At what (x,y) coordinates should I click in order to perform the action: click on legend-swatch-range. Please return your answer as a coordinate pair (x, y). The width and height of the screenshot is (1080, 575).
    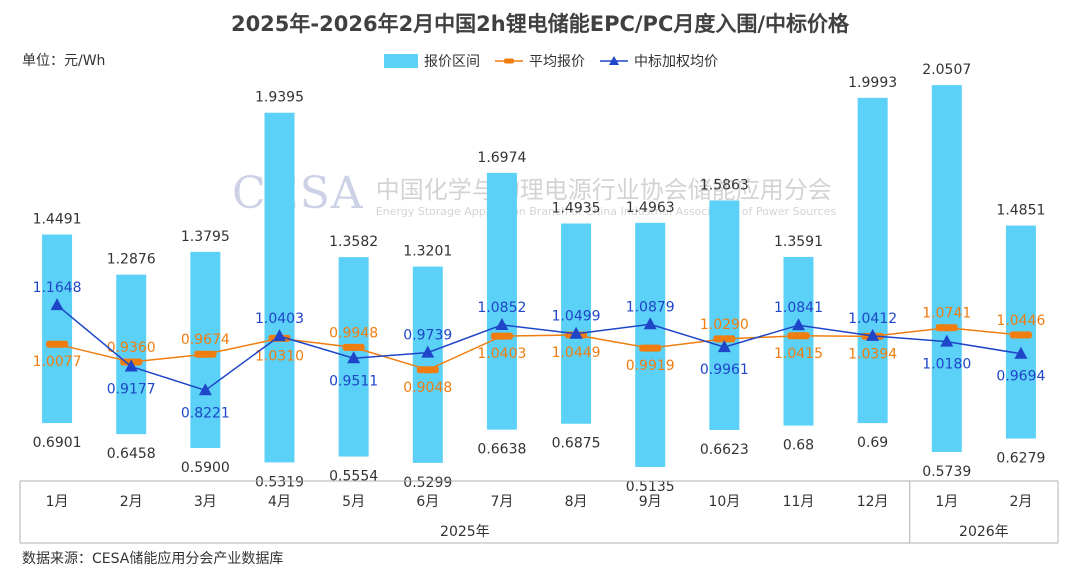
    Looking at the image, I should click on (401, 61).